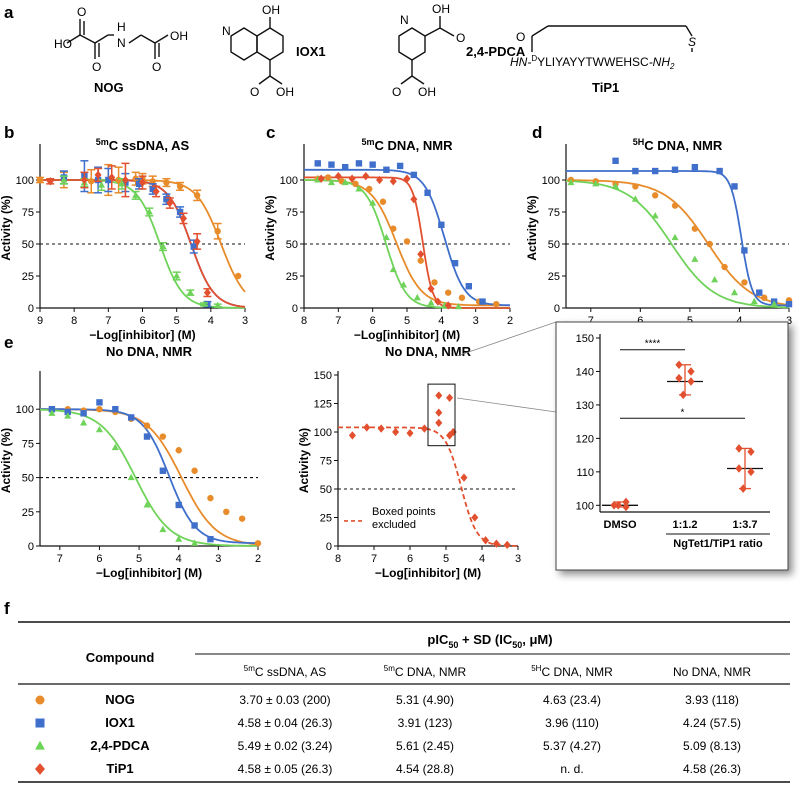  What do you see at coordinates (156, 67) in the screenshot?
I see `nog-o3-label: O` at bounding box center [156, 67].